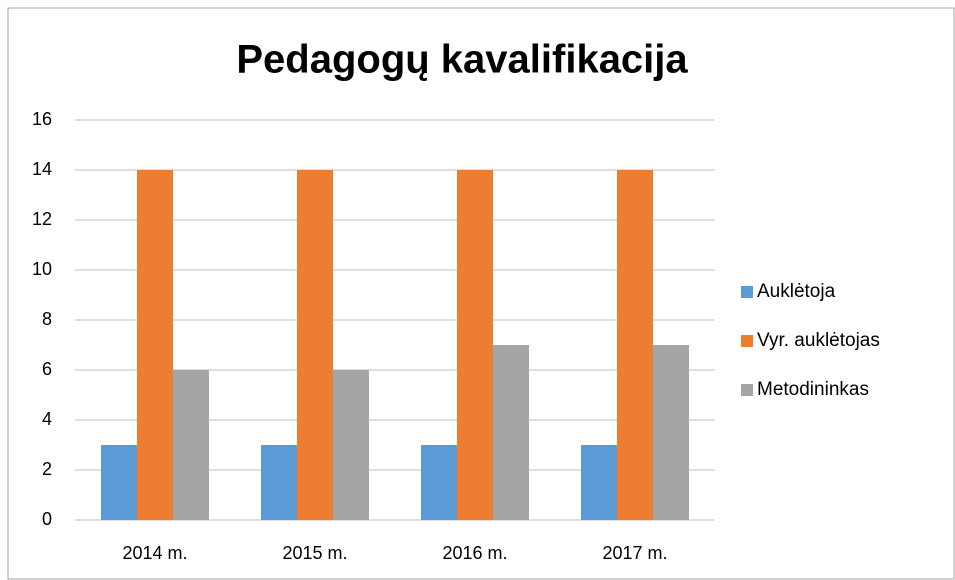  What do you see at coordinates (47, 369) in the screenshot?
I see `y-tick-label: 6` at bounding box center [47, 369].